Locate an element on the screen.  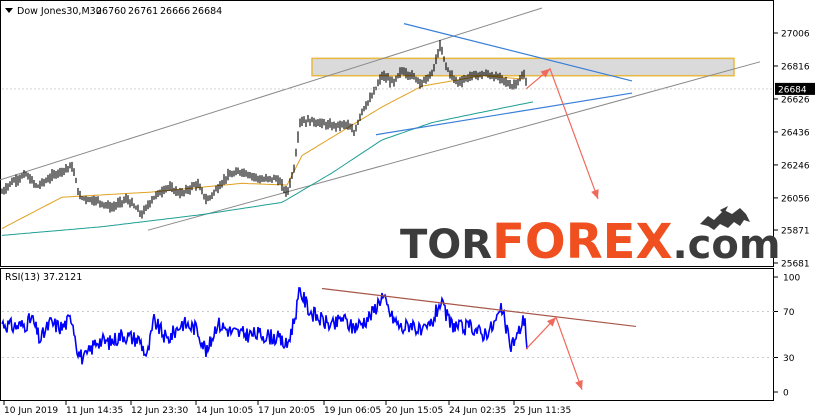
watermark-logo: TORFOREX.com is located at coordinates (590, 238).